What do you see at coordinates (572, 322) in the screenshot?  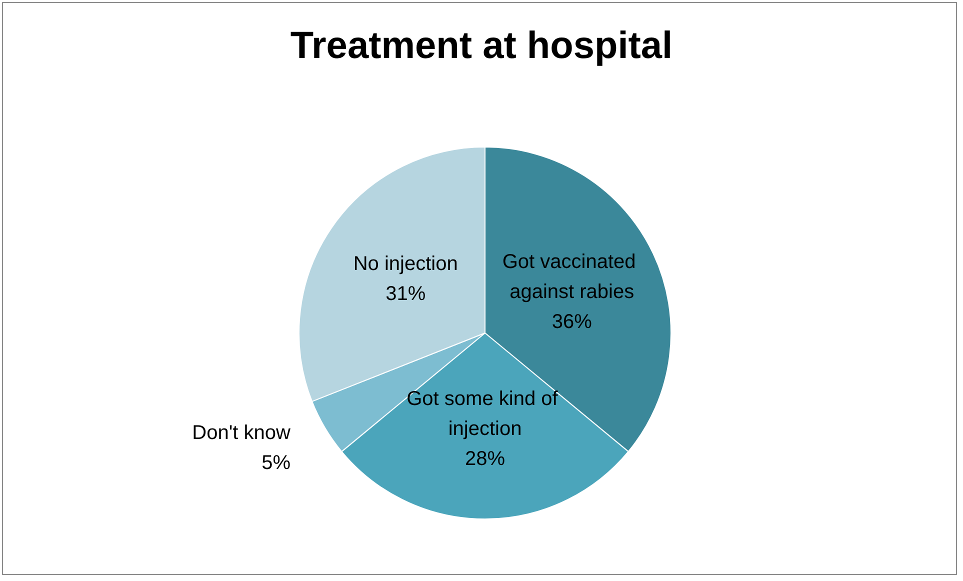 I see `data-label: 36%` at bounding box center [572, 322].